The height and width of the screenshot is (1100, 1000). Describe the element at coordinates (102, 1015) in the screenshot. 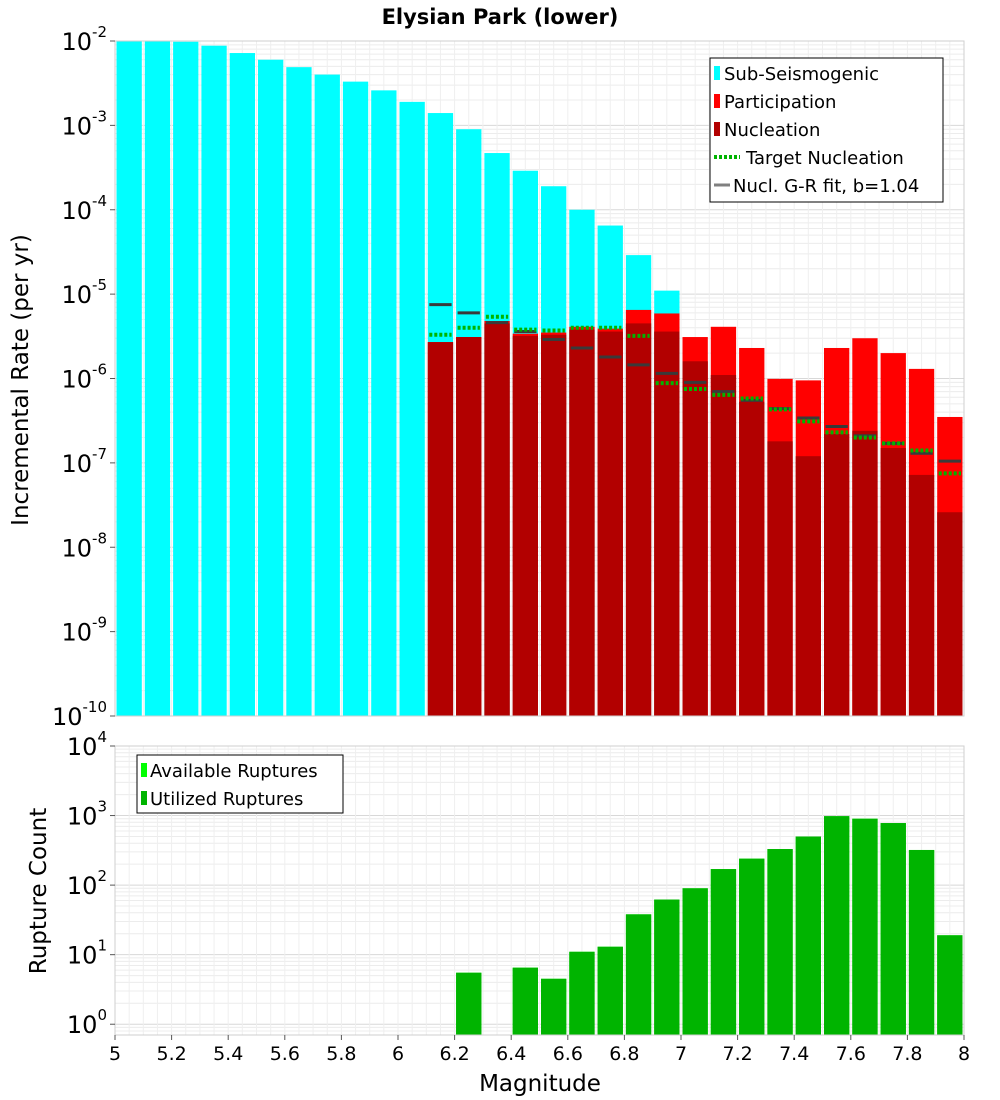

I see `y-tick-exponent: 0` at that location.